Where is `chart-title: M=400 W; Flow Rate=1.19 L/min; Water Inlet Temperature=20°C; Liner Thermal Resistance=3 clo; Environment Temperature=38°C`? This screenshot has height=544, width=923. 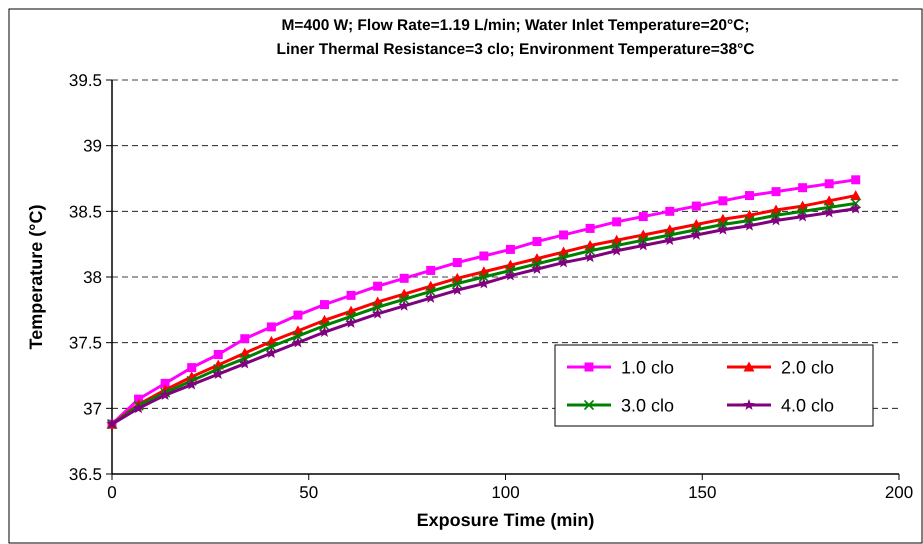
chart-title: M=400 W; Flow Rate=1.19 L/min; Water Inlet Temperature=20°C; Liner Thermal Resistance=3 clo; Environment Temperature=38°C is located at coordinates (515, 37).